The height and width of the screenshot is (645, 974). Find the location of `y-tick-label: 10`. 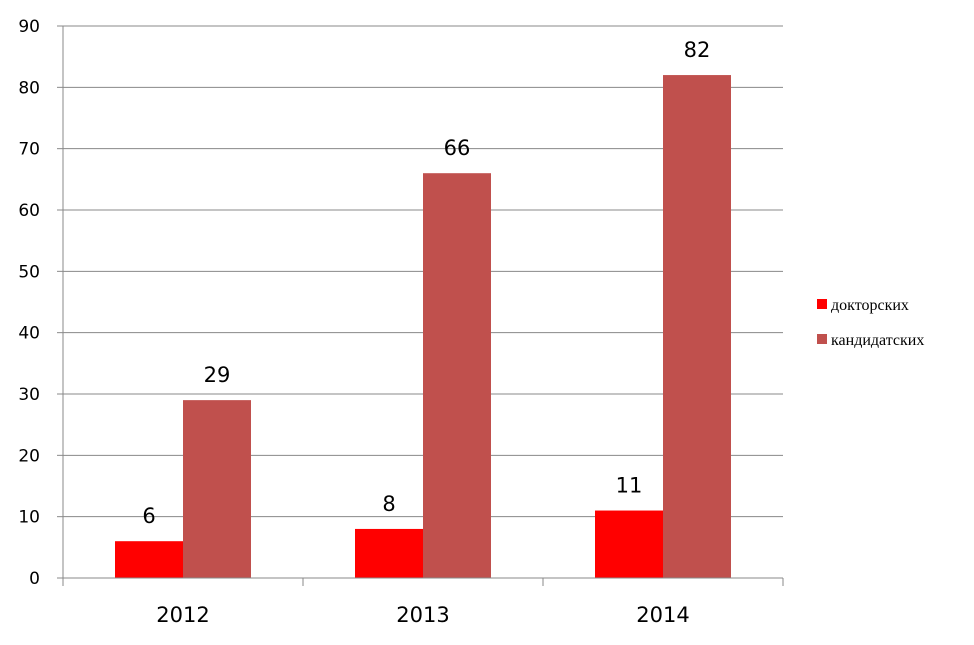

y-tick-label: 10 is located at coordinates (29, 518).